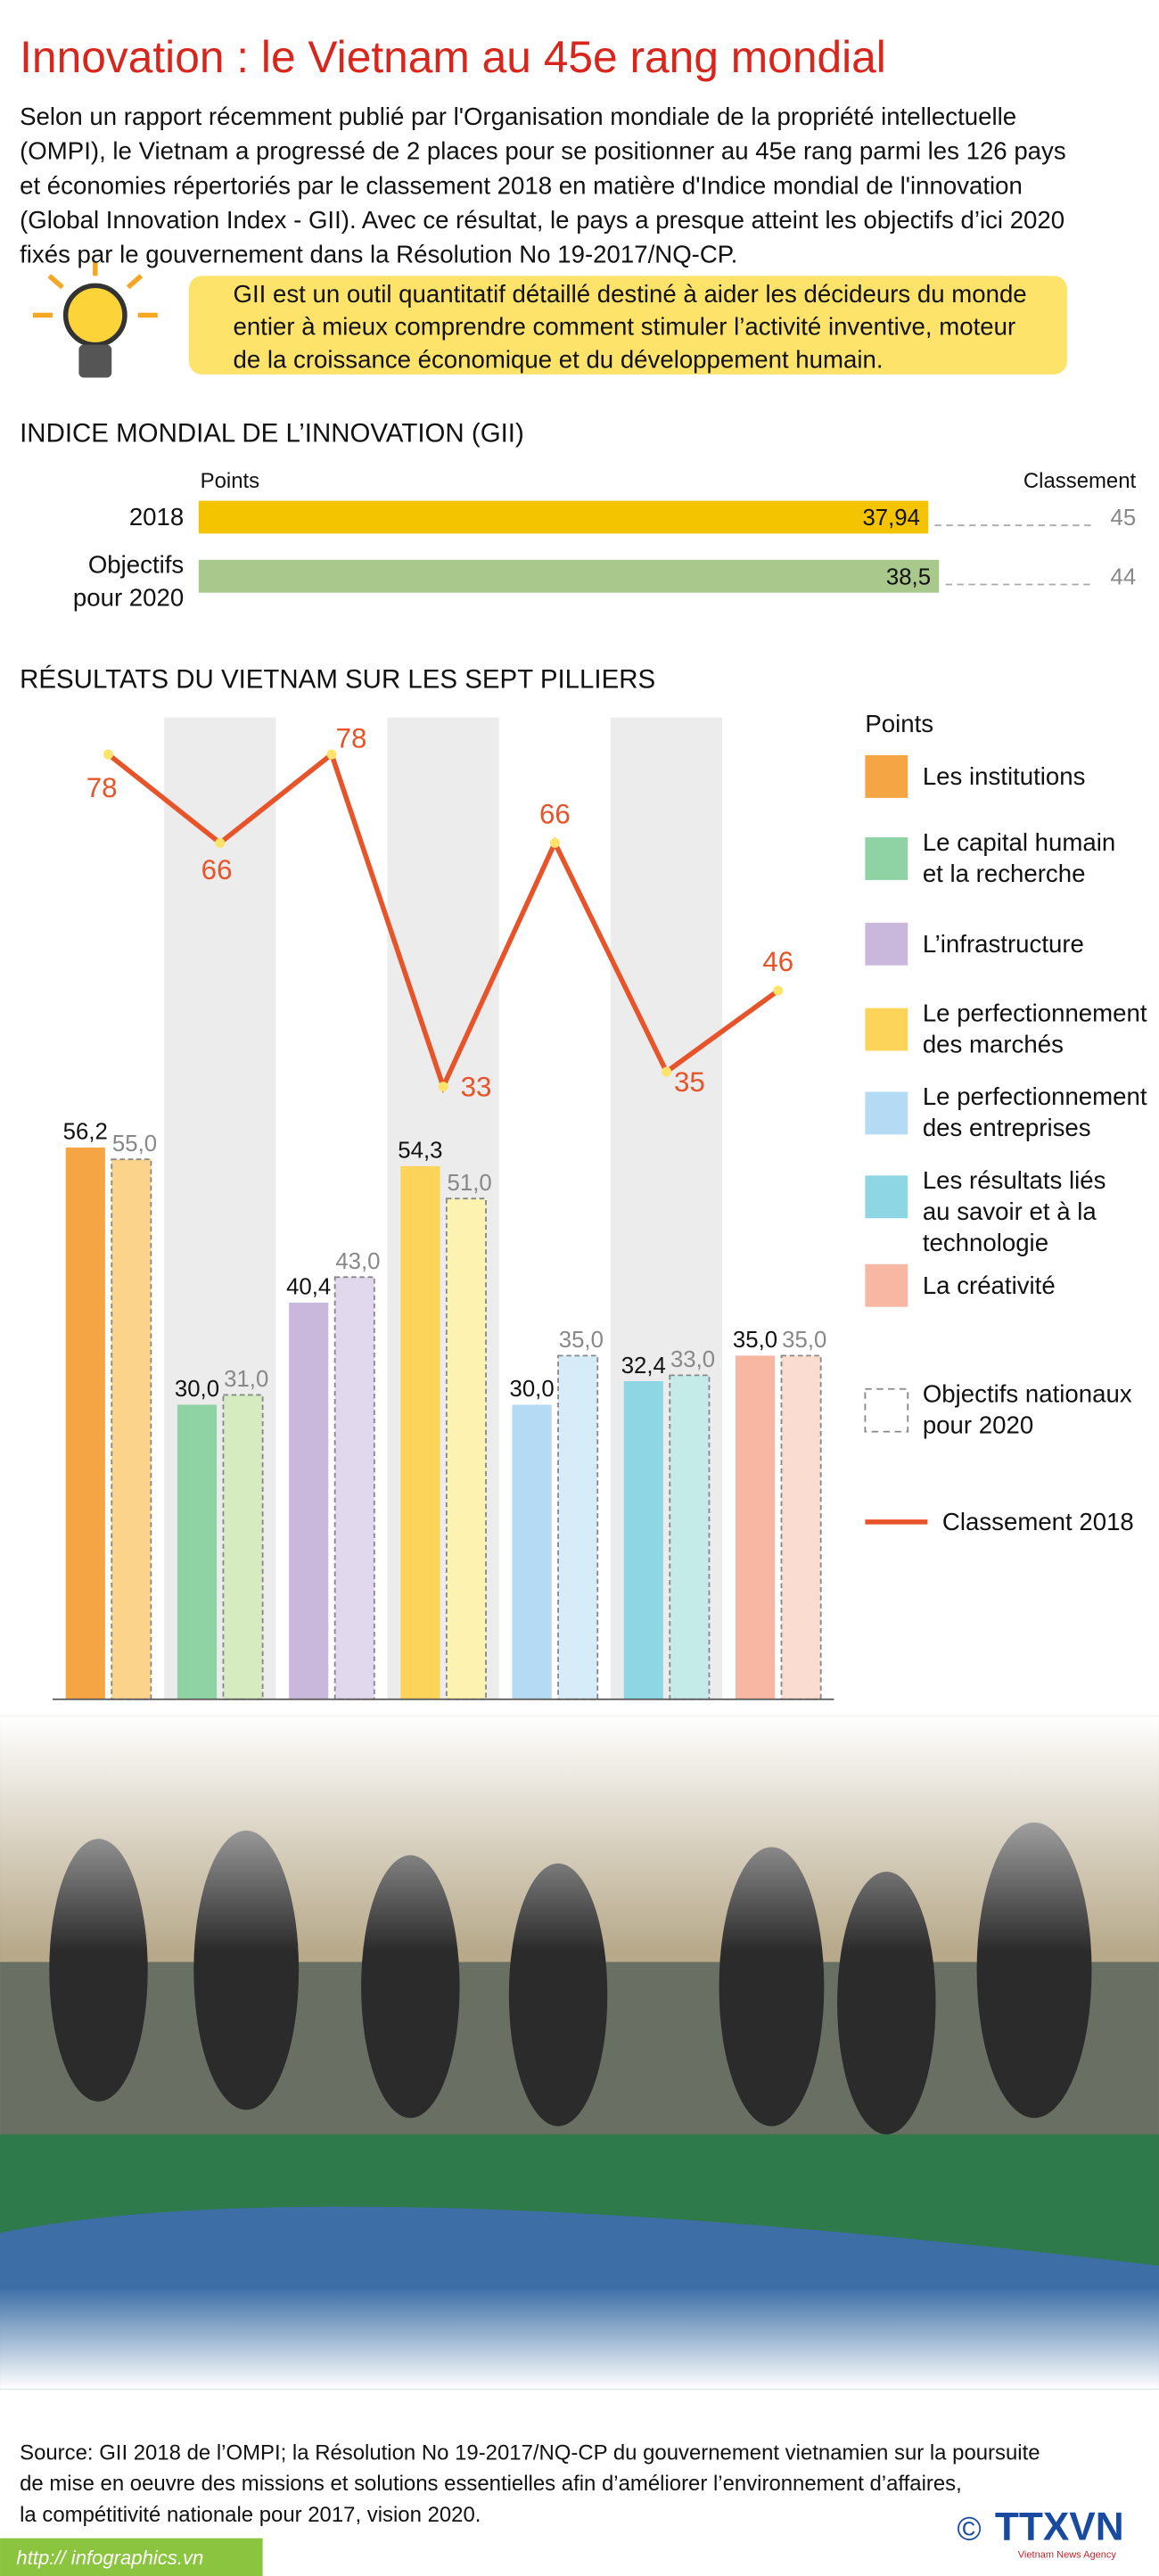 The height and width of the screenshot is (2576, 1159). What do you see at coordinates (689, 1082) in the screenshot?
I see `rank-label: 35` at bounding box center [689, 1082].